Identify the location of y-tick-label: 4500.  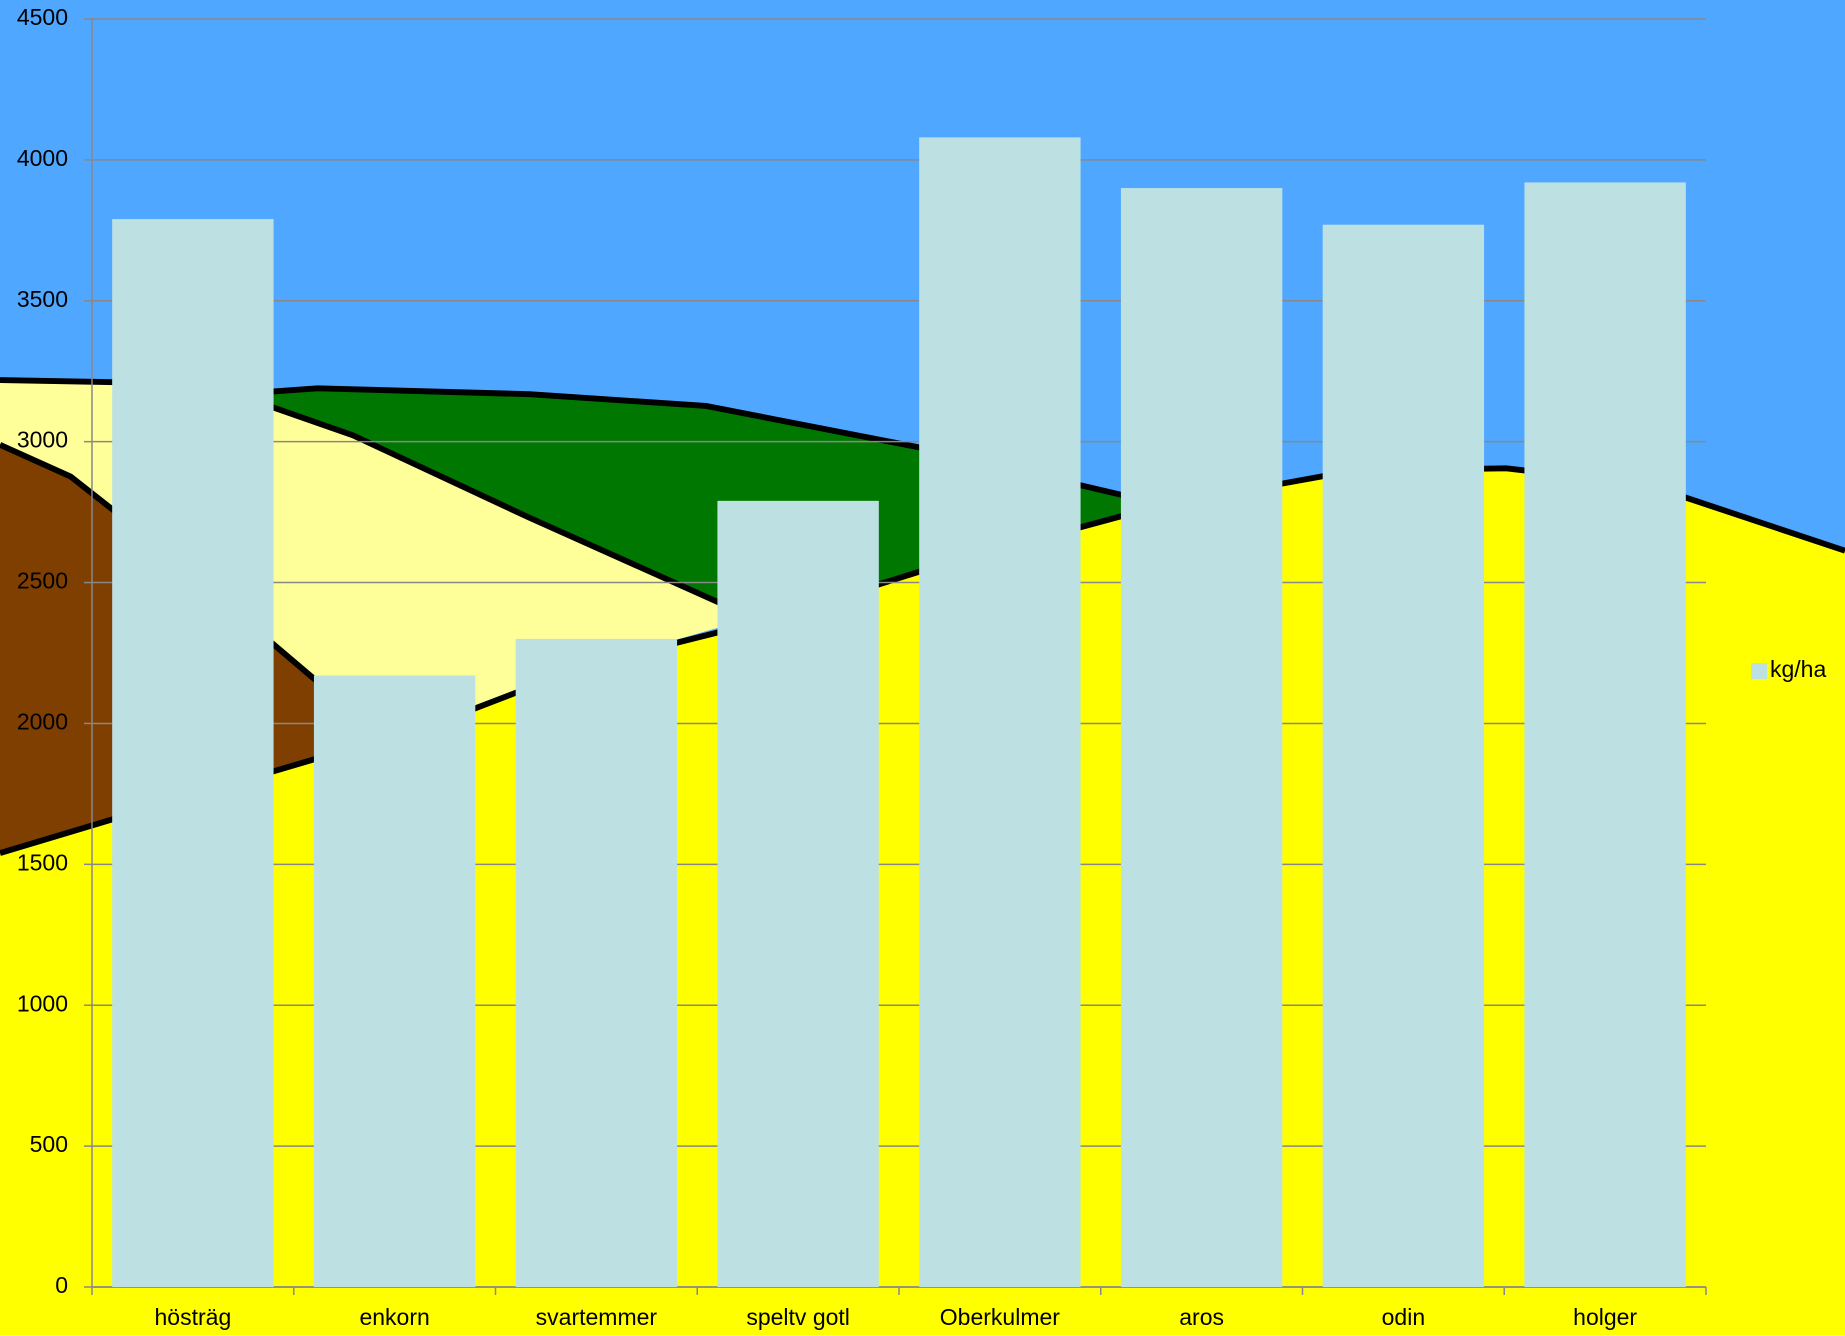
(42, 17).